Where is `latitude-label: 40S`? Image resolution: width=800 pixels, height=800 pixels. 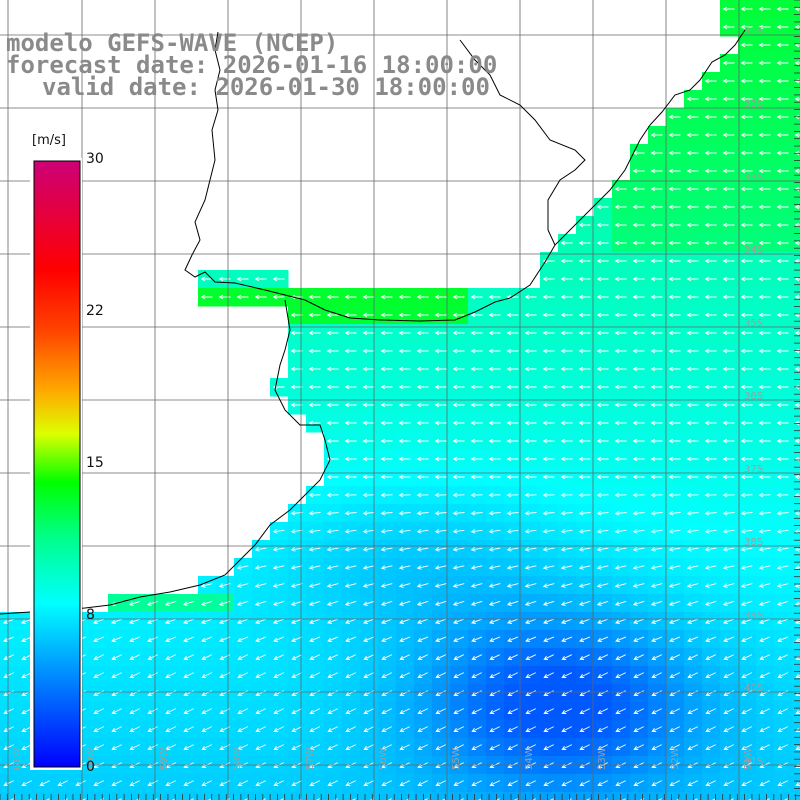 latitude-label: 40S is located at coordinates (753, 688).